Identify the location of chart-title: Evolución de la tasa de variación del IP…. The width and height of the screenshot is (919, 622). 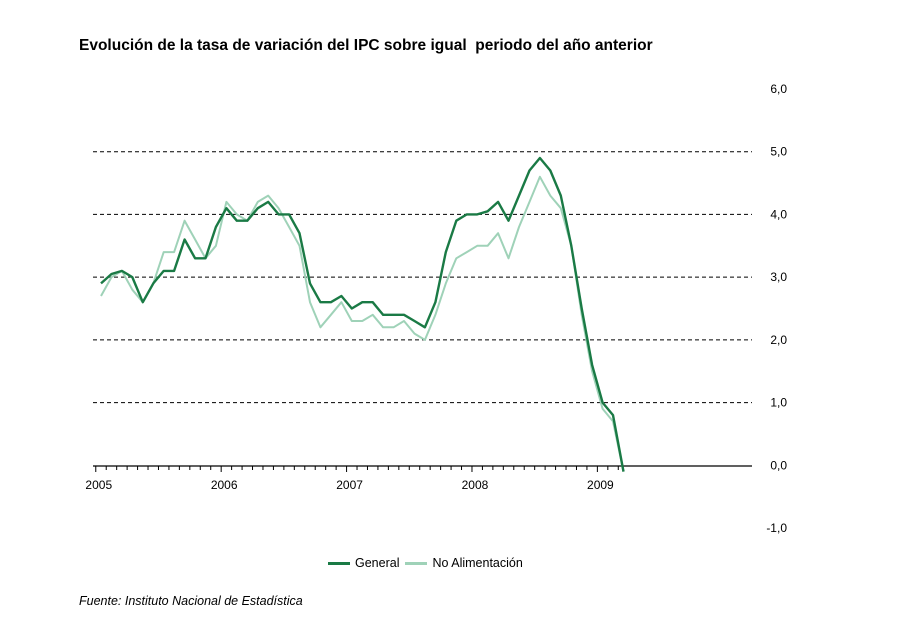
(366, 45).